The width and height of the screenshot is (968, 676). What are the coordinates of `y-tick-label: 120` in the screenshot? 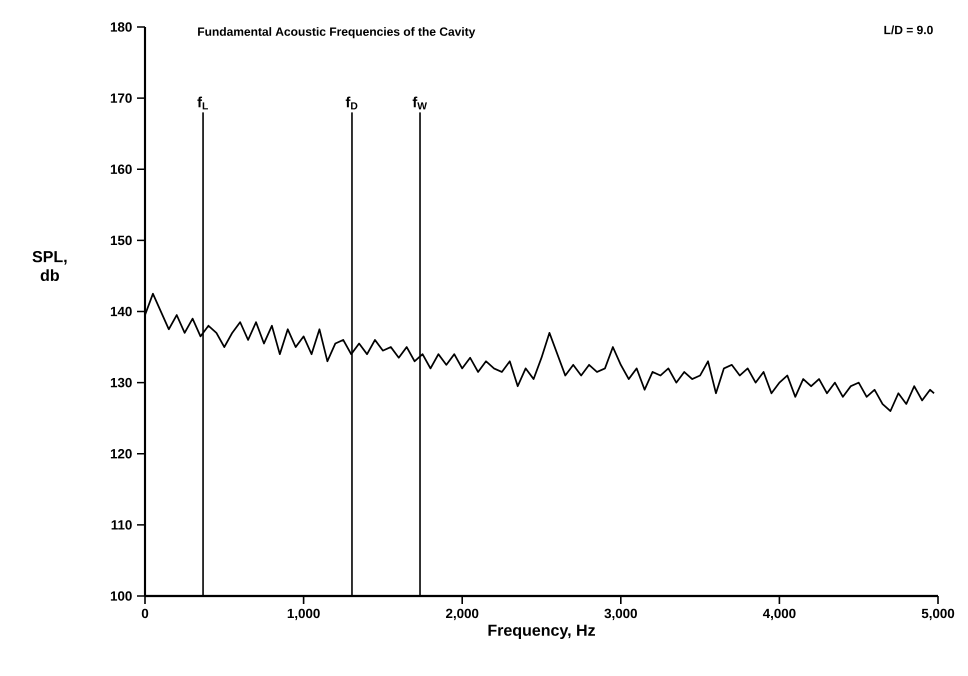 It's located at (121, 453).